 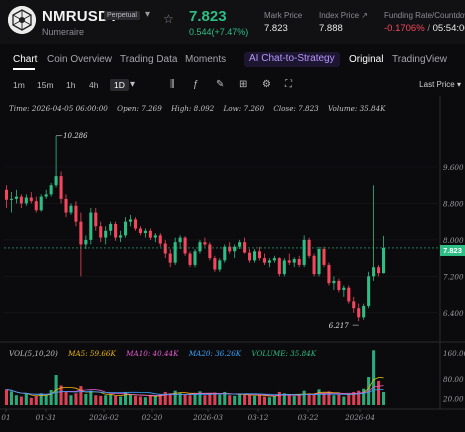 What do you see at coordinates (292, 59) in the screenshot?
I see `tab-ai-chat-to-strategy: AI Chat-to-Strategy` at bounding box center [292, 59].